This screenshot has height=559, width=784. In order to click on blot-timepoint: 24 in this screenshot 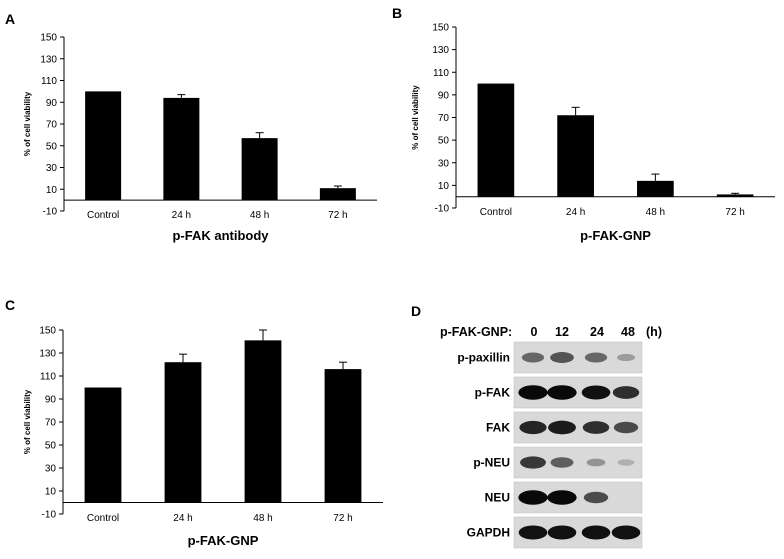, I will do `click(597, 332)`.